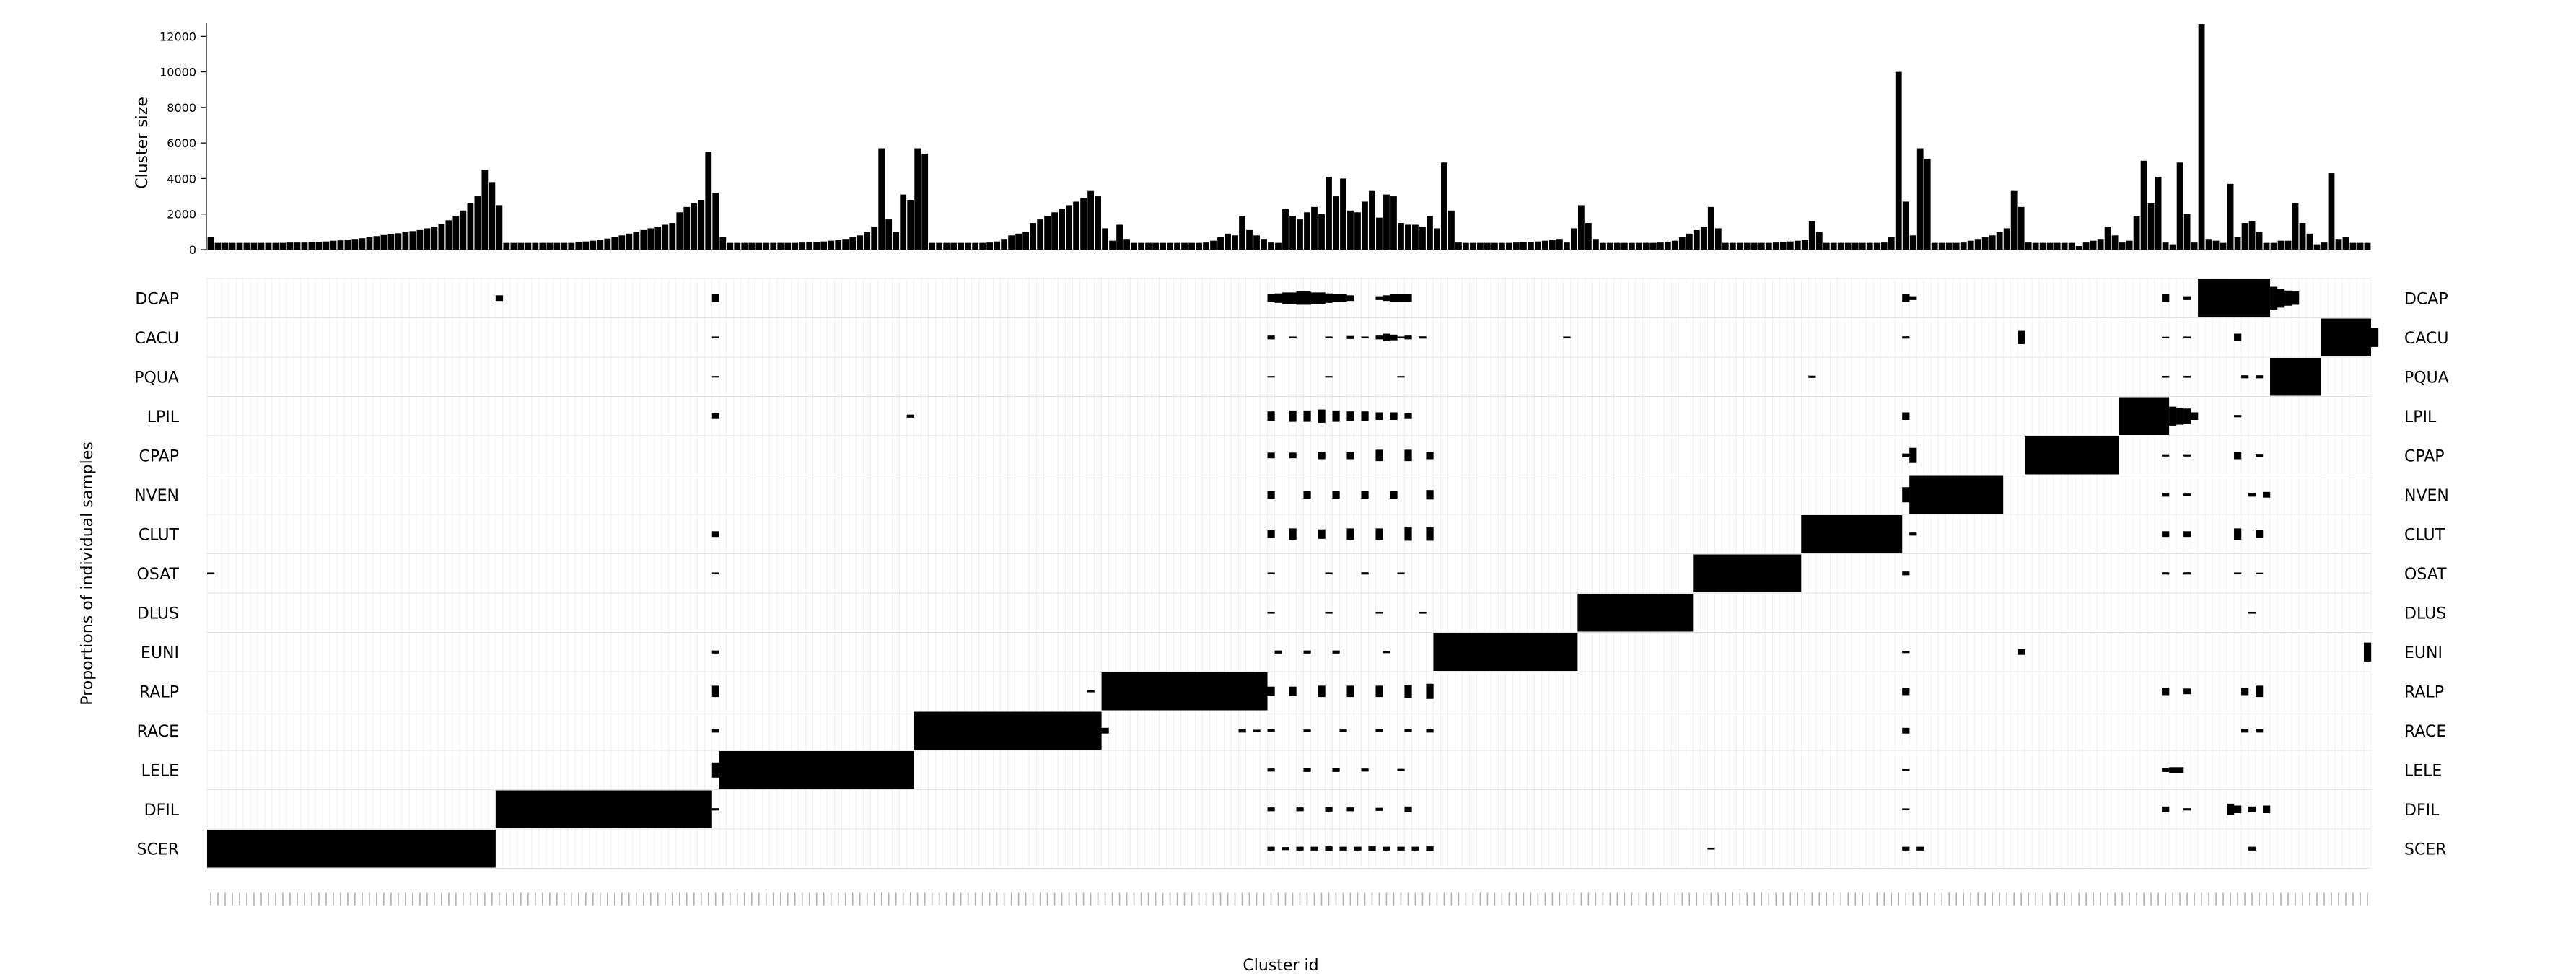  Describe the element at coordinates (163, 417) in the screenshot. I see `row-label-left: LPIL` at that location.